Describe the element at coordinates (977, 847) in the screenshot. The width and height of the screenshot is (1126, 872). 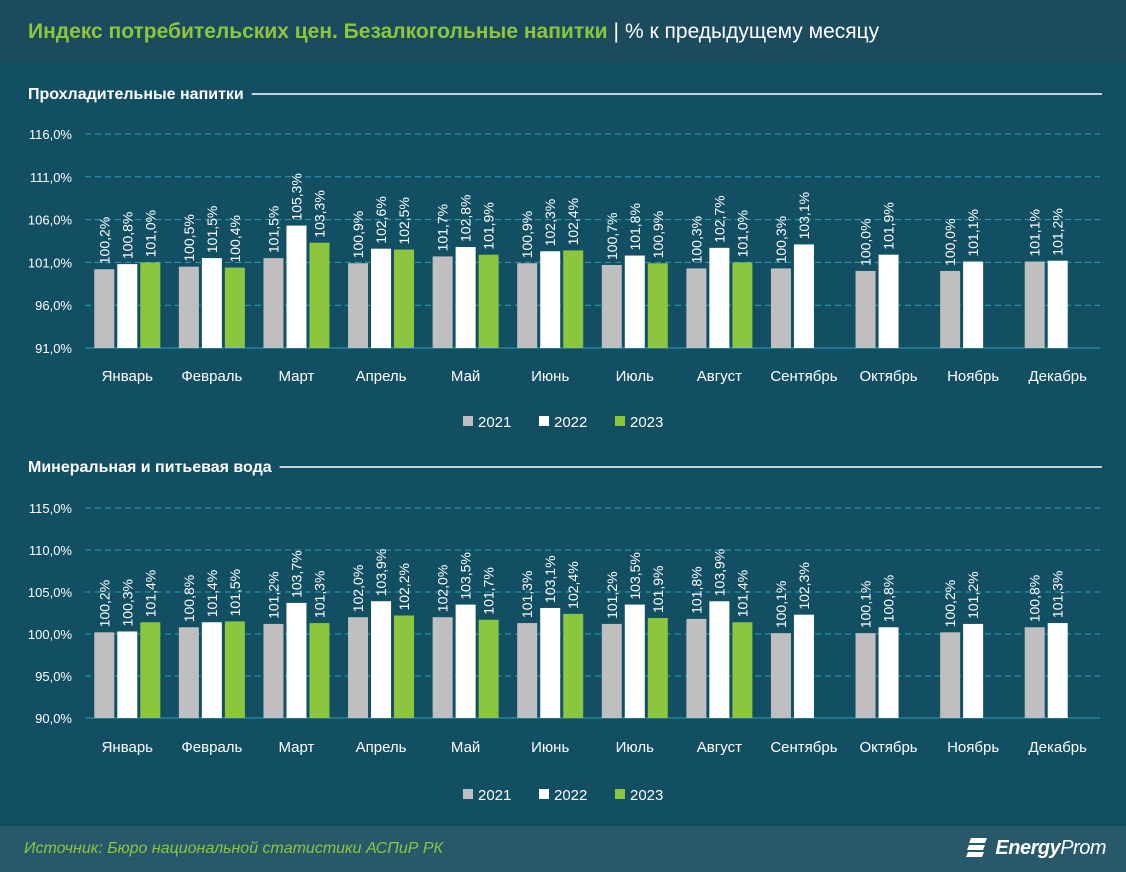
I see `logo-icon` at that location.